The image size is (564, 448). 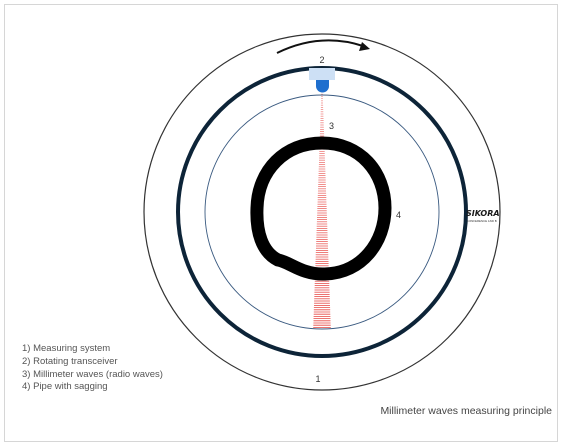 I want to click on pipe-with-sagging, so click(x=321, y=208).